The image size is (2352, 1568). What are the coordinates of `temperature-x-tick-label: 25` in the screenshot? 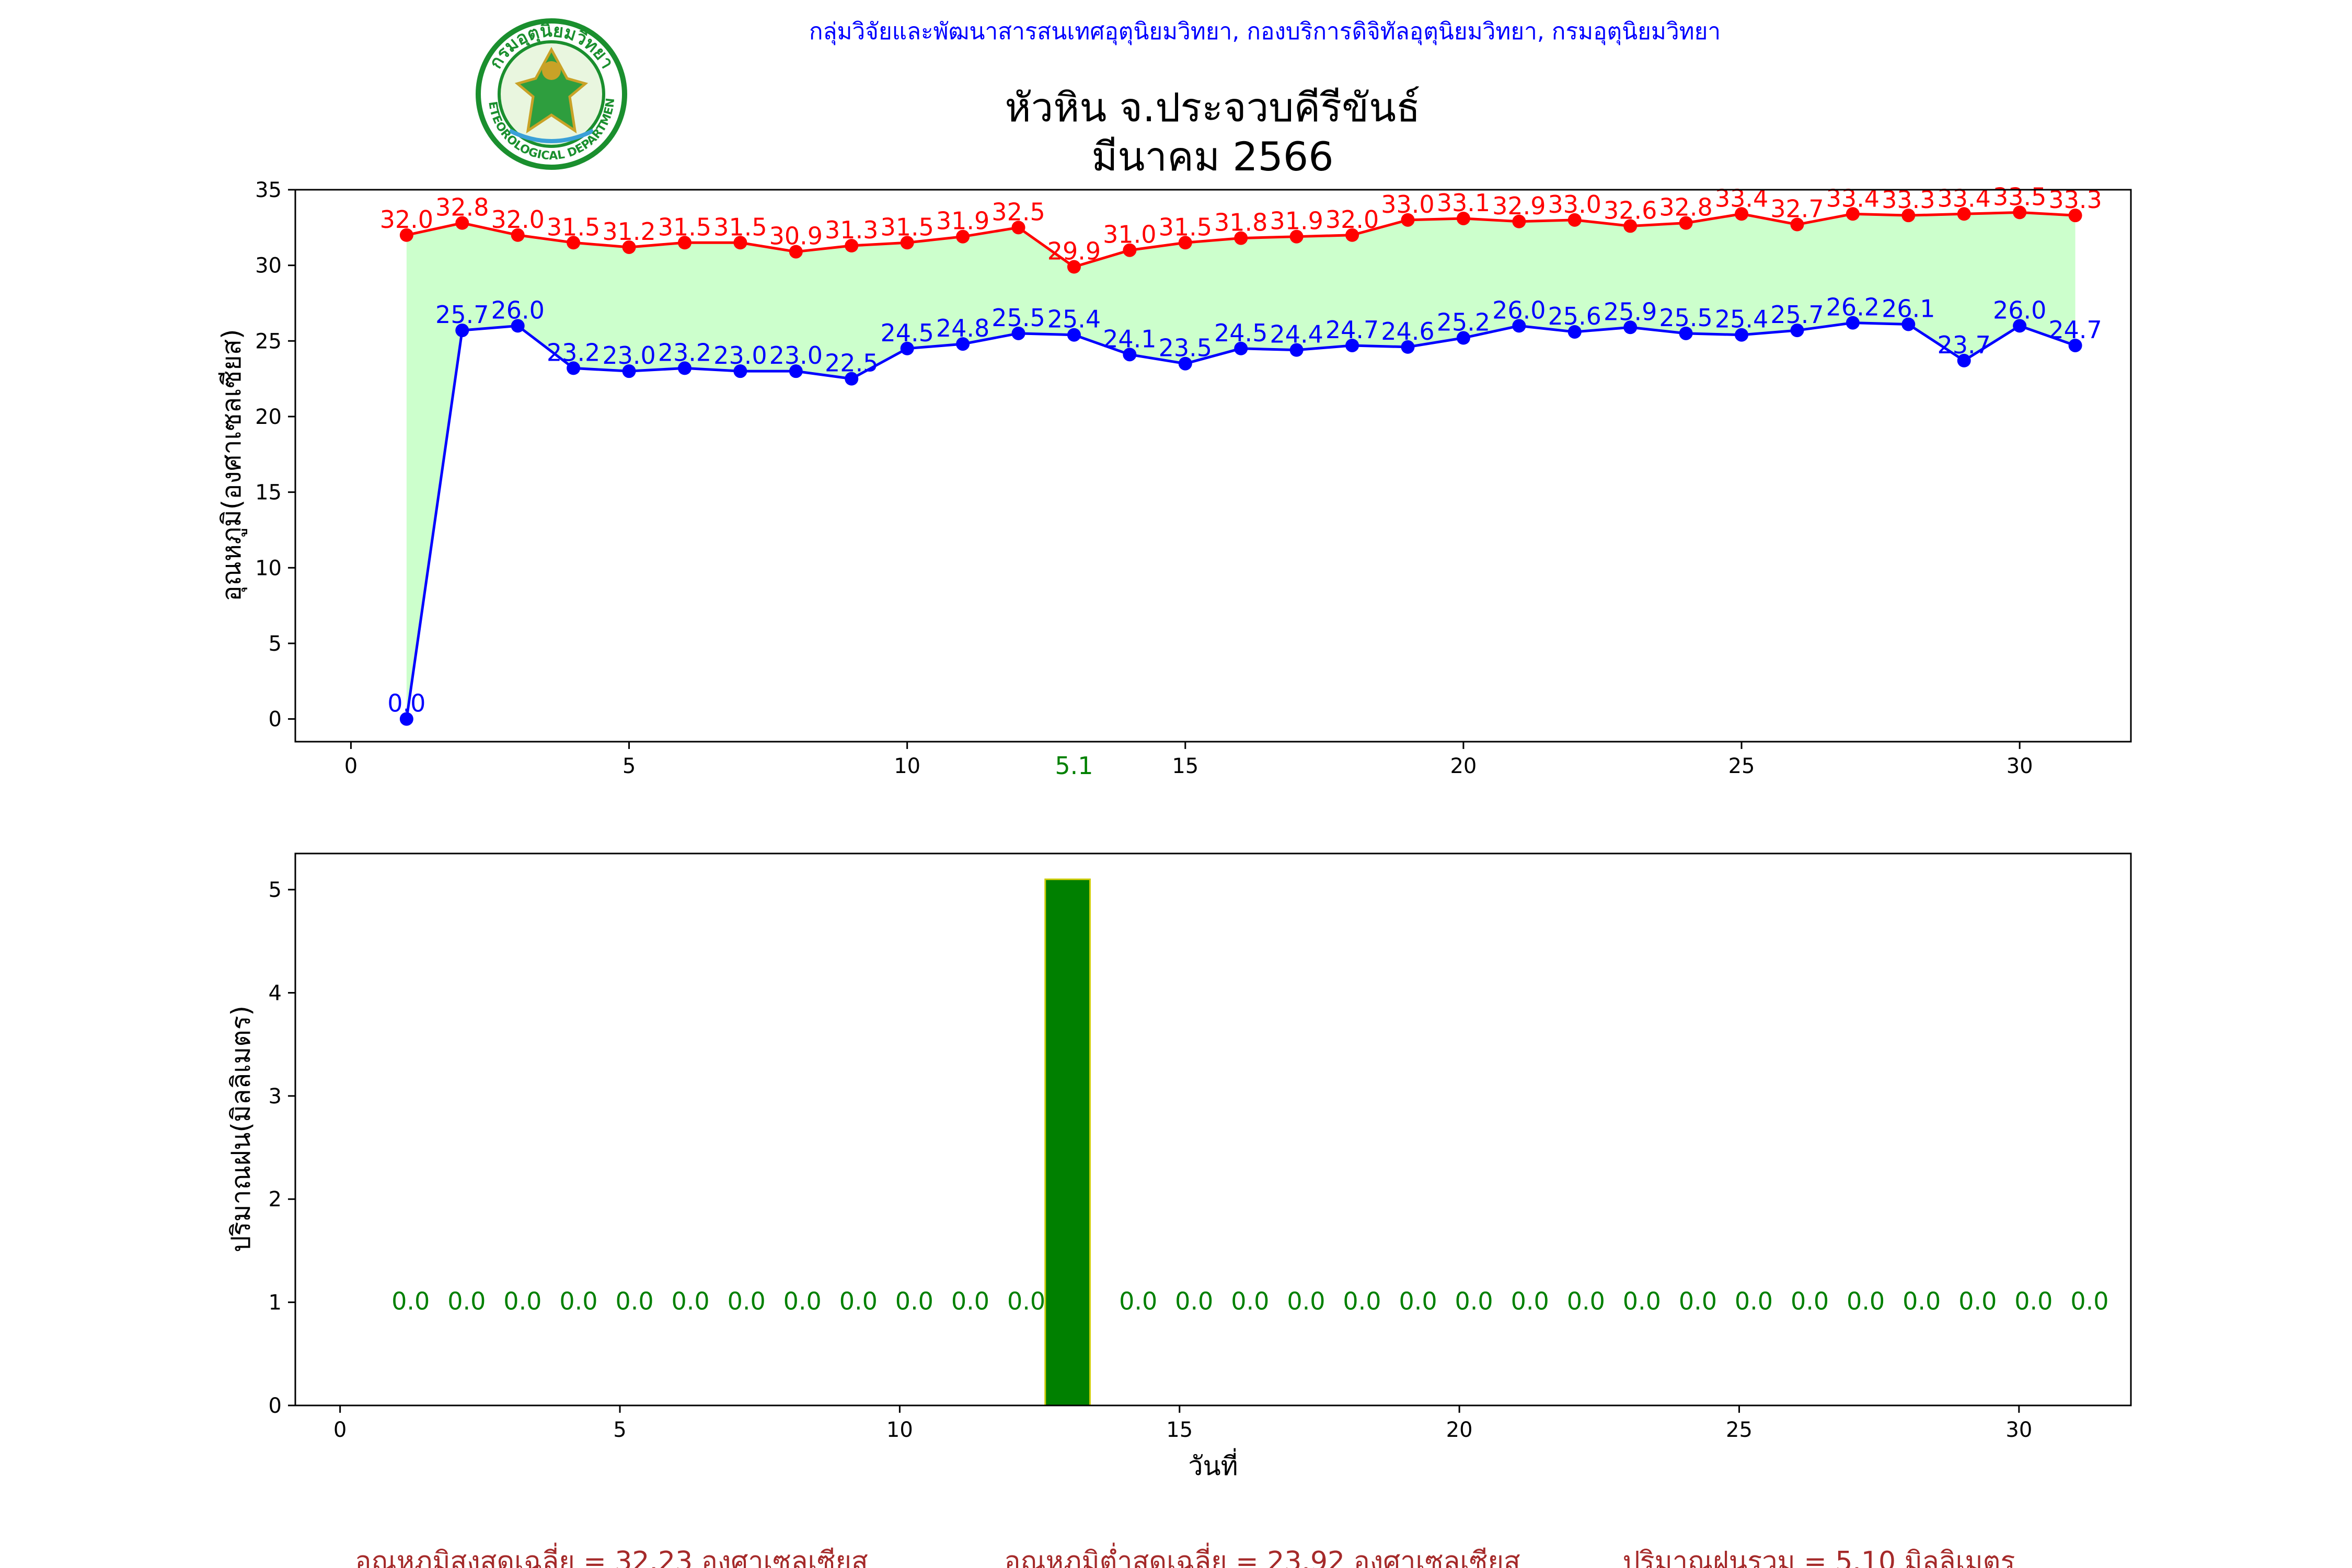 It's located at (1741, 766).